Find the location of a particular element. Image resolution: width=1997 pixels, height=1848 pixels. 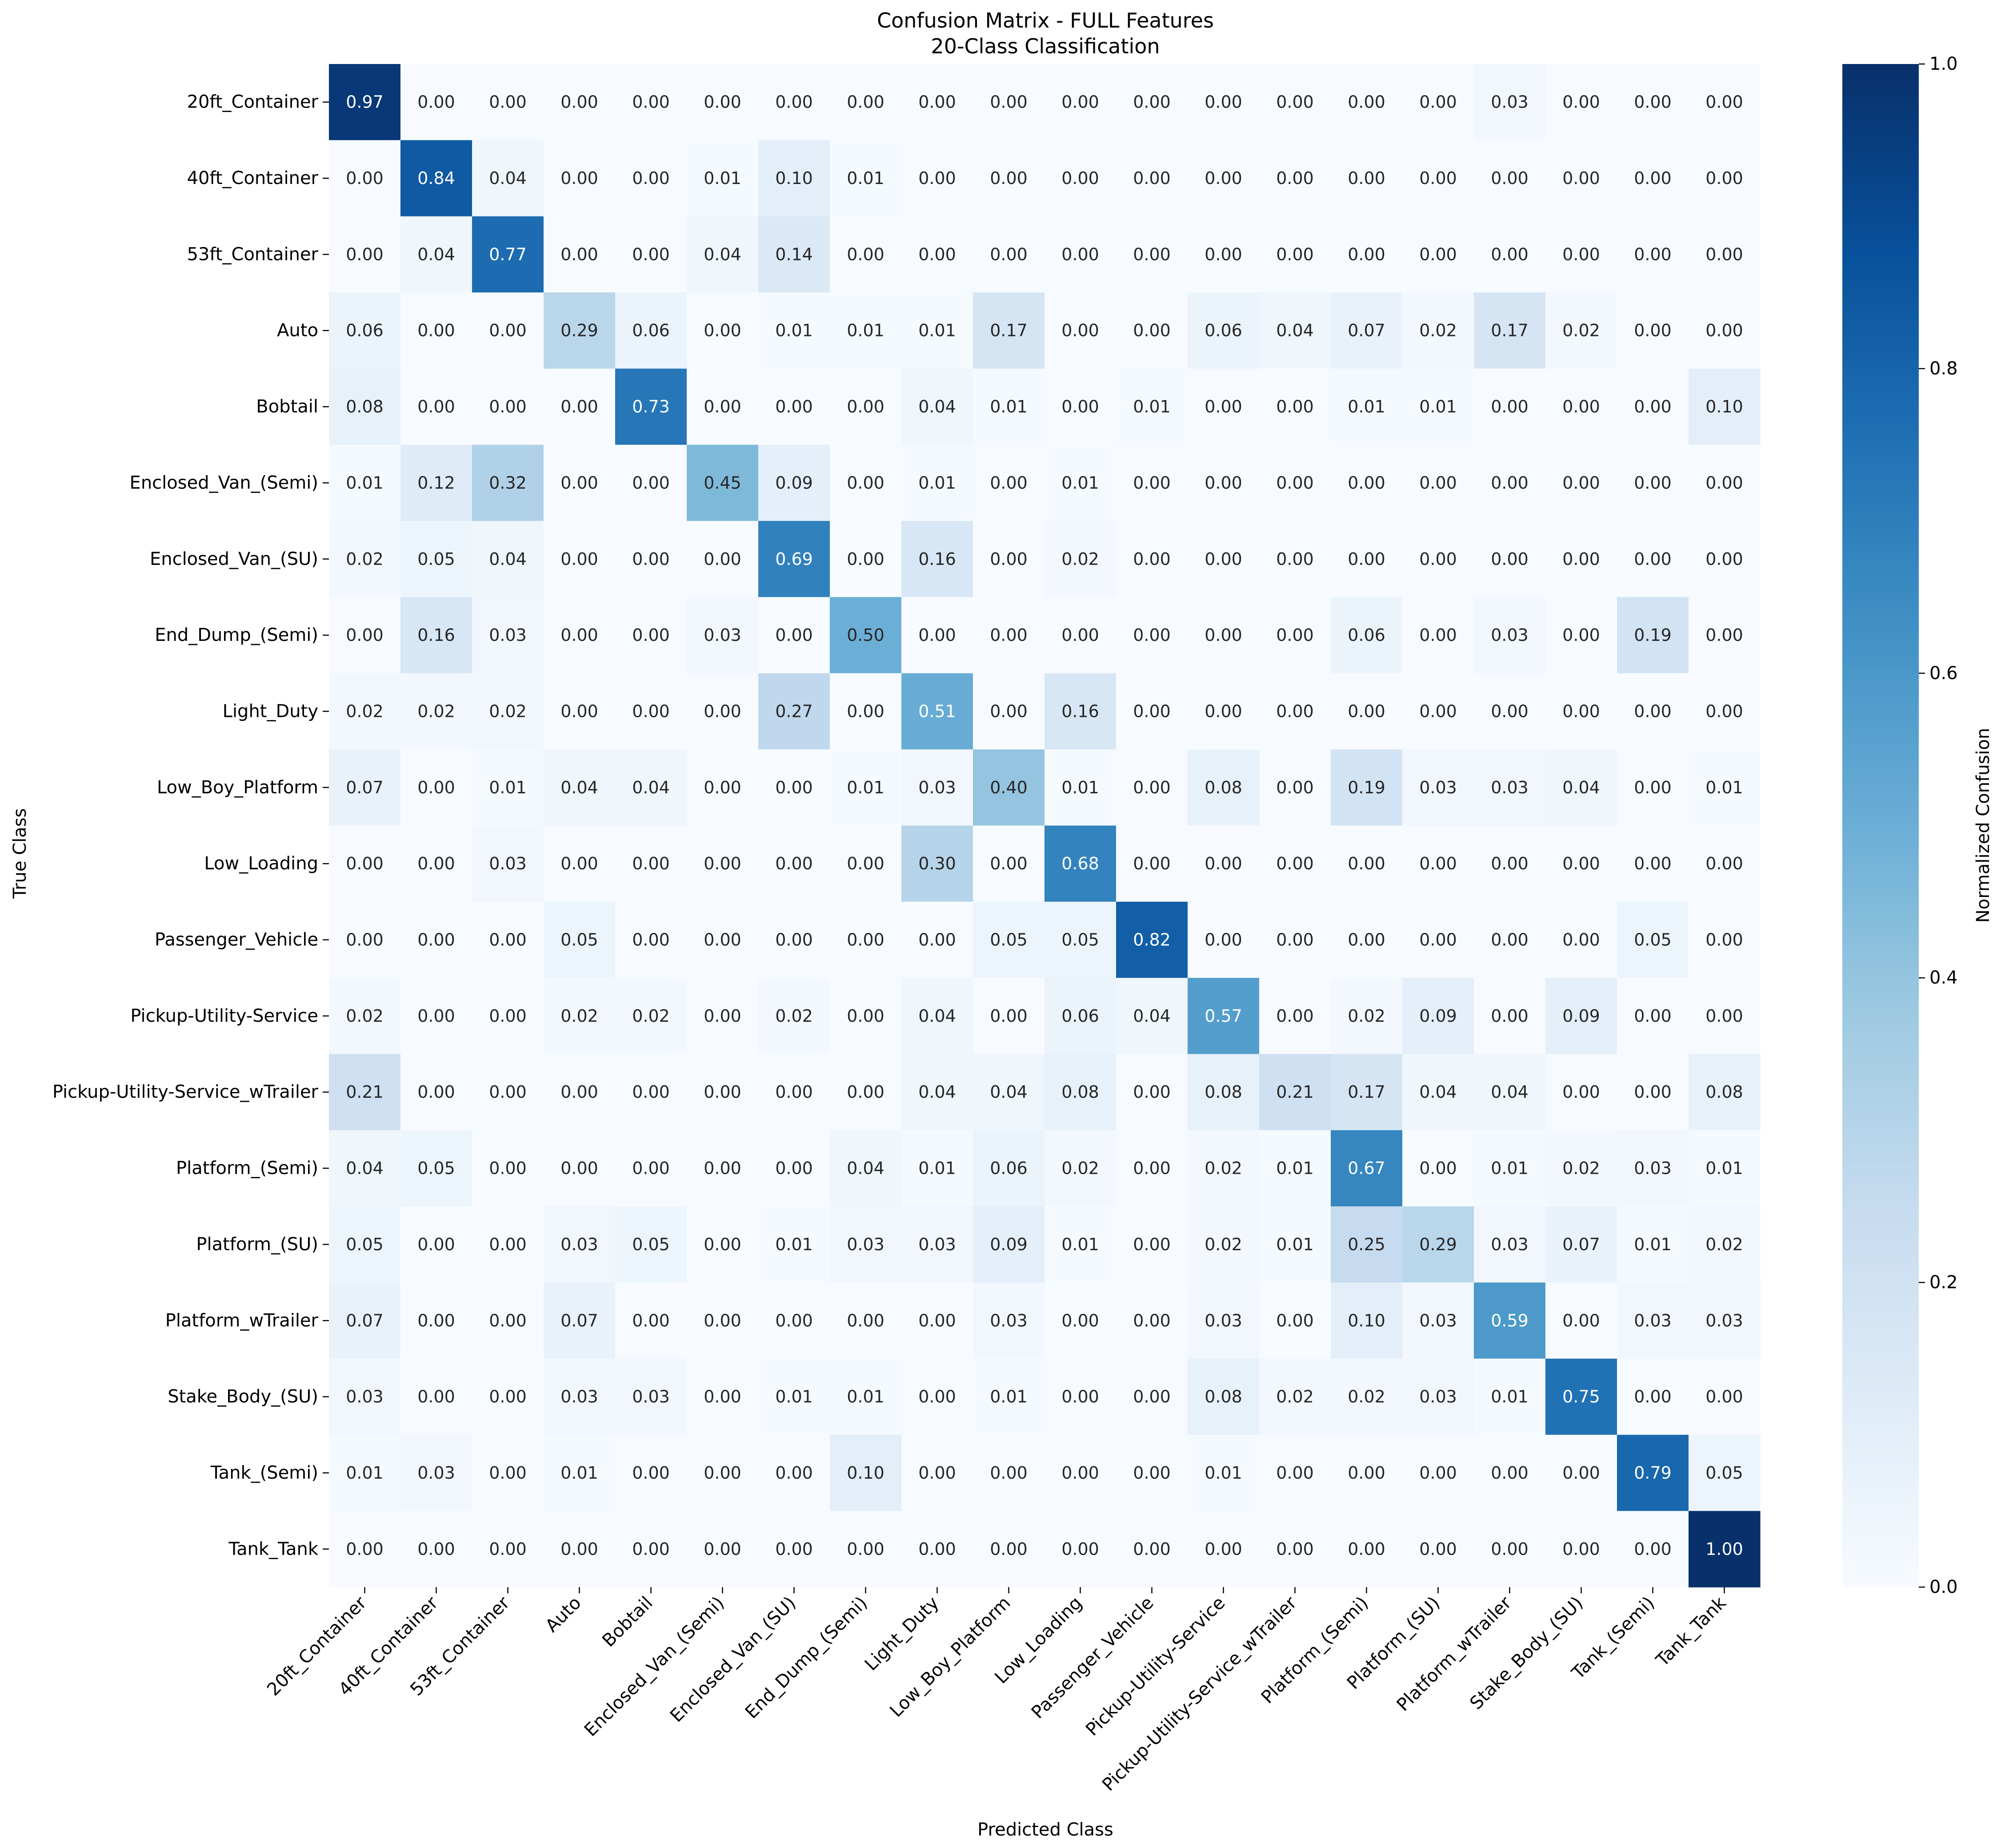

colorbar-tick-label: 1.0 is located at coordinates (1943, 64).